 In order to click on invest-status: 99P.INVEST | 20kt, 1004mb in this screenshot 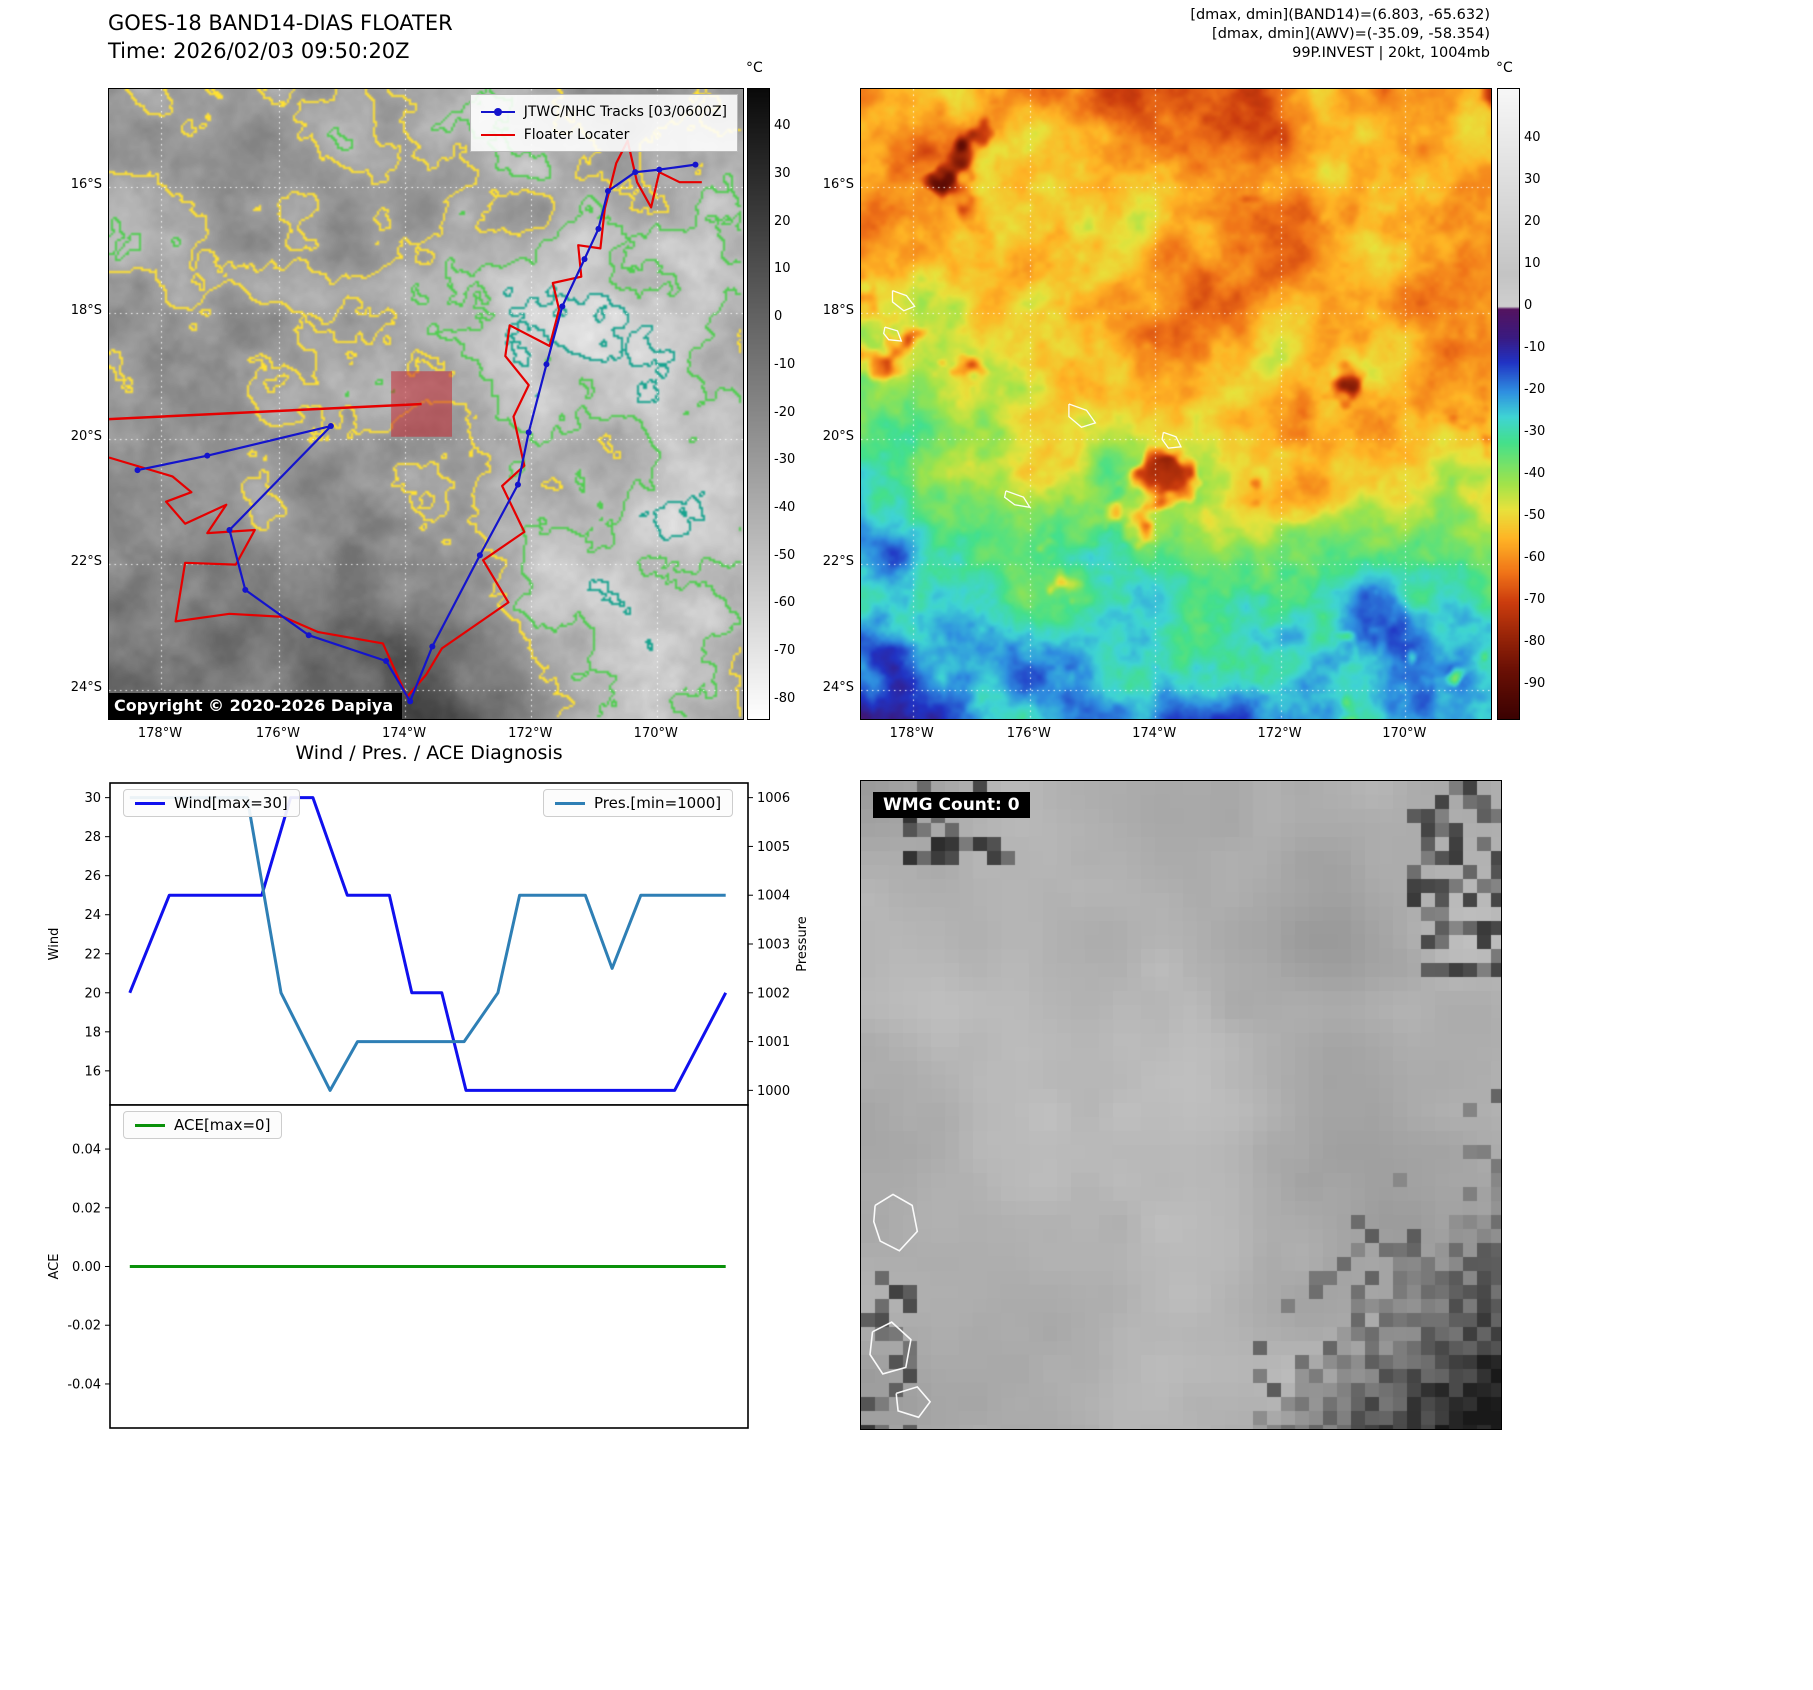, I will do `click(1391, 53)`.